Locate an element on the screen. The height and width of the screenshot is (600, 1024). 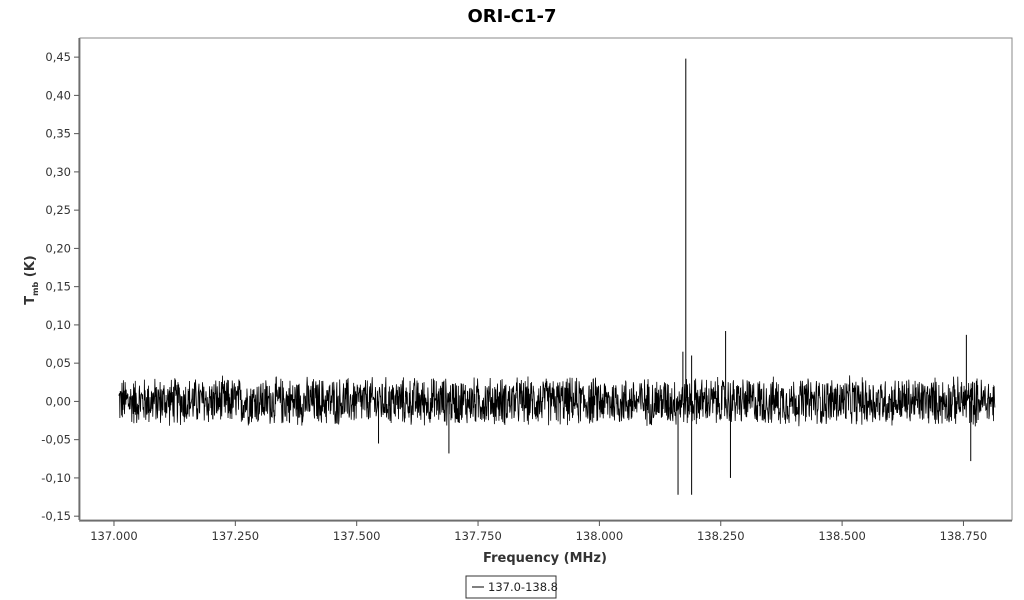
x-tick-label: 137.250 is located at coordinates (236, 536).